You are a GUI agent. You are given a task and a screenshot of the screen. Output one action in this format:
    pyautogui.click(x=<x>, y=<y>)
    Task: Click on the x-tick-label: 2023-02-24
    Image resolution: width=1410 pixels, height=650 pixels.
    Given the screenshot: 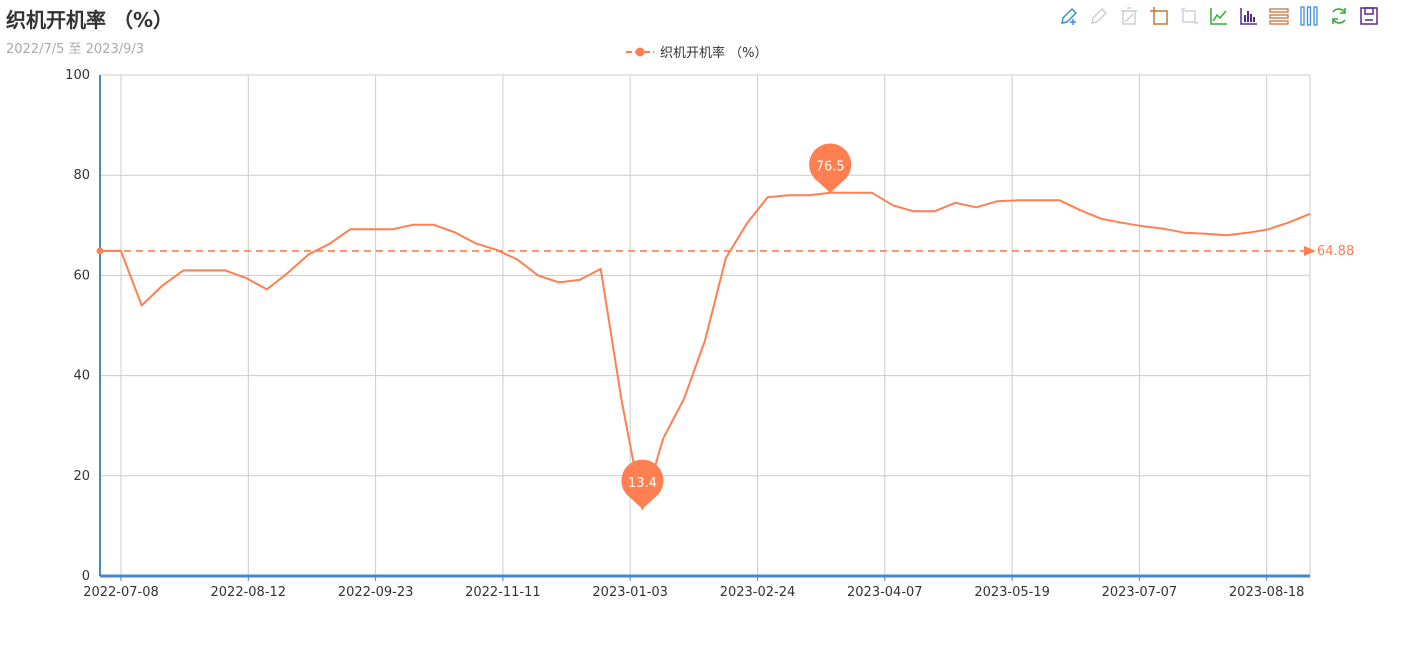 What is the action you would take?
    pyautogui.click(x=758, y=592)
    